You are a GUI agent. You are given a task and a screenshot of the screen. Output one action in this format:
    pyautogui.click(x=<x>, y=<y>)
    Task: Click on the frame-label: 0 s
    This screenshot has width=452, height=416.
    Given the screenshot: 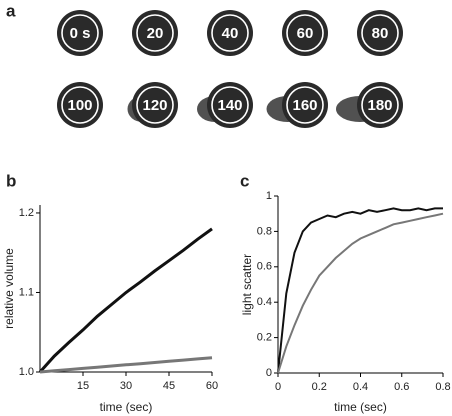 What is the action you would take?
    pyautogui.click(x=80, y=33)
    